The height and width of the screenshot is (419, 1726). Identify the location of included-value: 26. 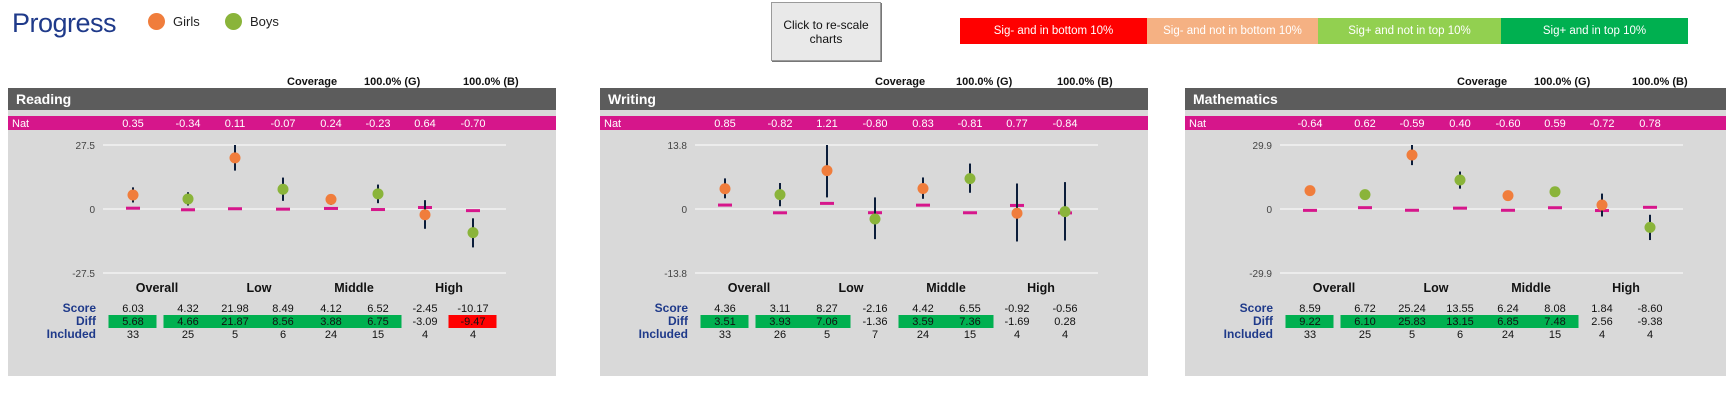
(780, 335).